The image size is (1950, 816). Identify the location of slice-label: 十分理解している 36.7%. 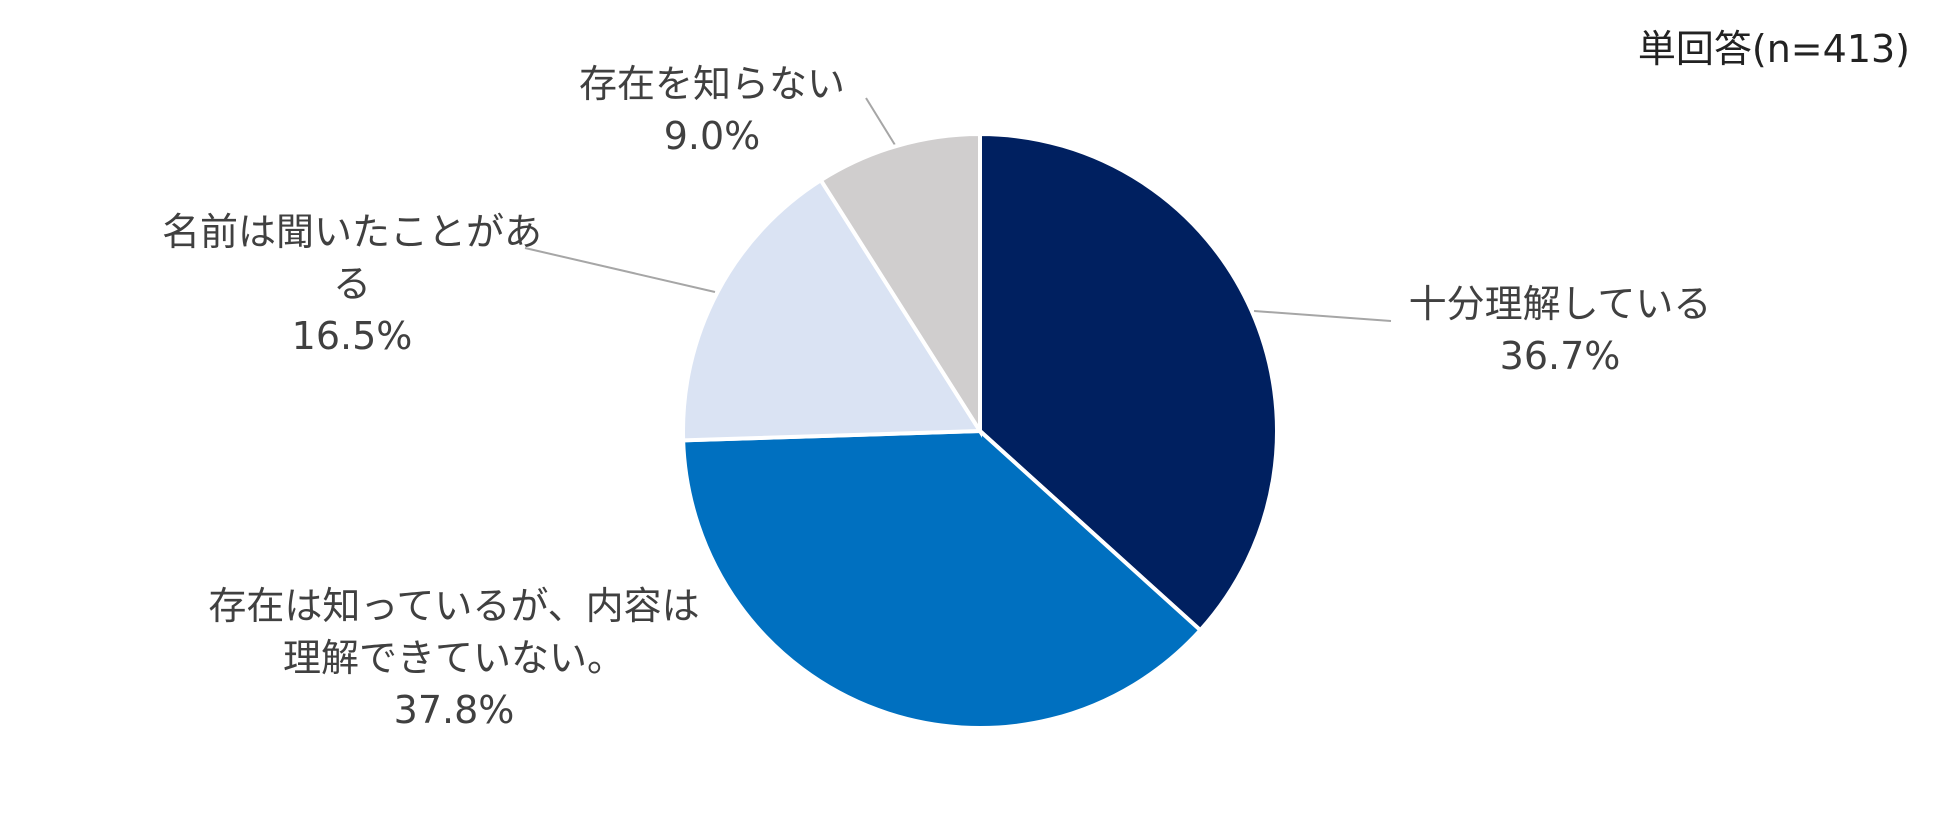
(1560, 330).